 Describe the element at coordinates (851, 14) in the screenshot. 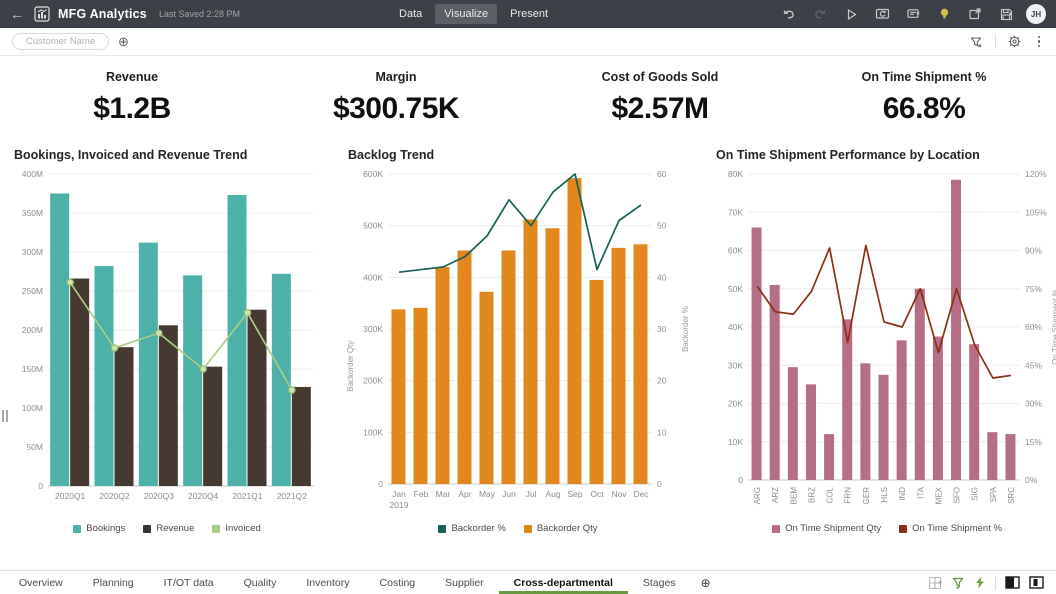

I see `present-play-icon` at that location.